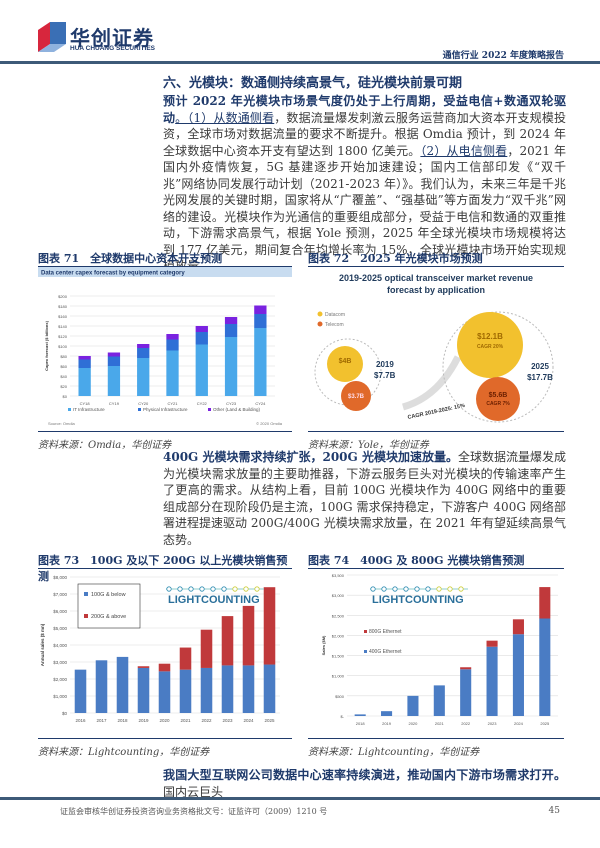 This screenshot has height=848, width=600. What do you see at coordinates (554, 811) in the screenshot?
I see `page-number: 45` at bounding box center [554, 811].